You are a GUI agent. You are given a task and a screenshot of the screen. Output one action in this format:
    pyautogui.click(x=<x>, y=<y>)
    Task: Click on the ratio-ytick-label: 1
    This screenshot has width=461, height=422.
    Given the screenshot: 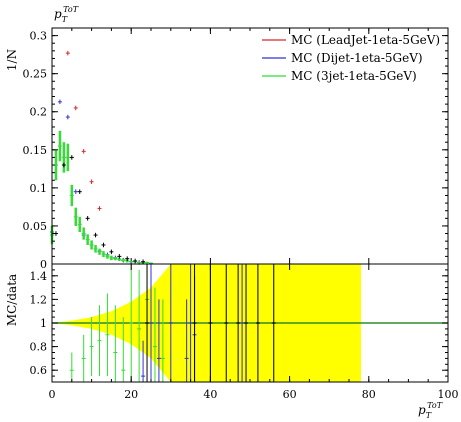 What is the action you would take?
    pyautogui.click(x=43, y=323)
    